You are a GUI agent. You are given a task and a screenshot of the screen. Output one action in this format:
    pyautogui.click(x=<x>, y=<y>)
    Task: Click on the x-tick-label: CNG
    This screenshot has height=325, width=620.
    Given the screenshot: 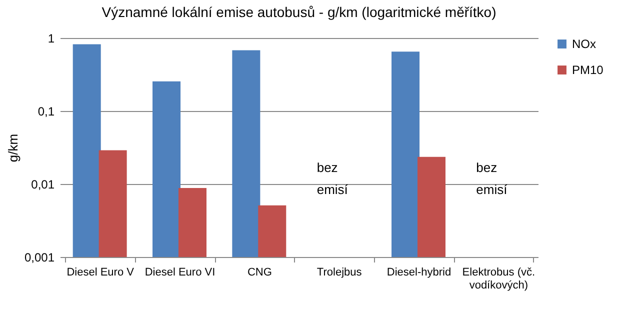 What is the action you would take?
    pyautogui.click(x=259, y=272)
    